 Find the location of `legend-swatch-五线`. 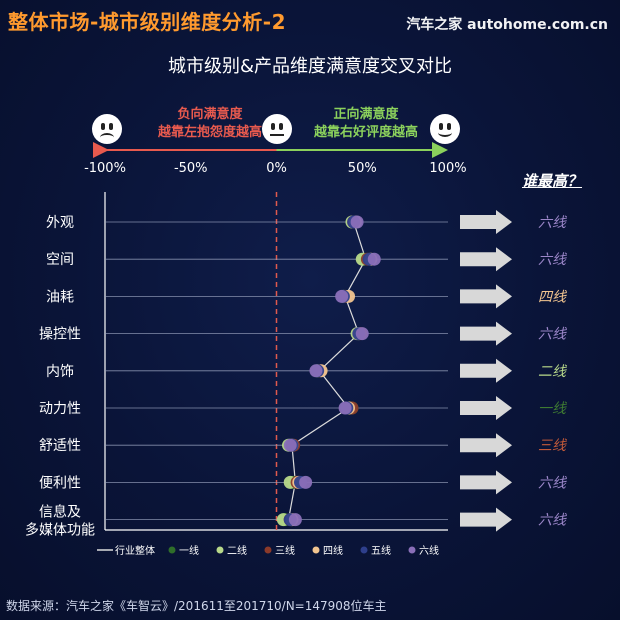

legend-swatch-五线 is located at coordinates (364, 550).